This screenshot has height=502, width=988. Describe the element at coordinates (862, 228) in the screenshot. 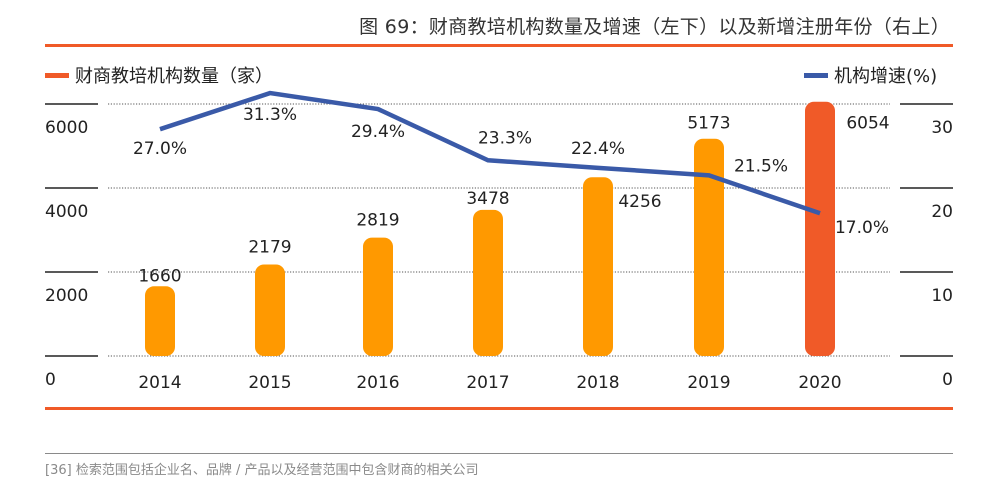

I see `line-label-2020: 17.0%` at that location.